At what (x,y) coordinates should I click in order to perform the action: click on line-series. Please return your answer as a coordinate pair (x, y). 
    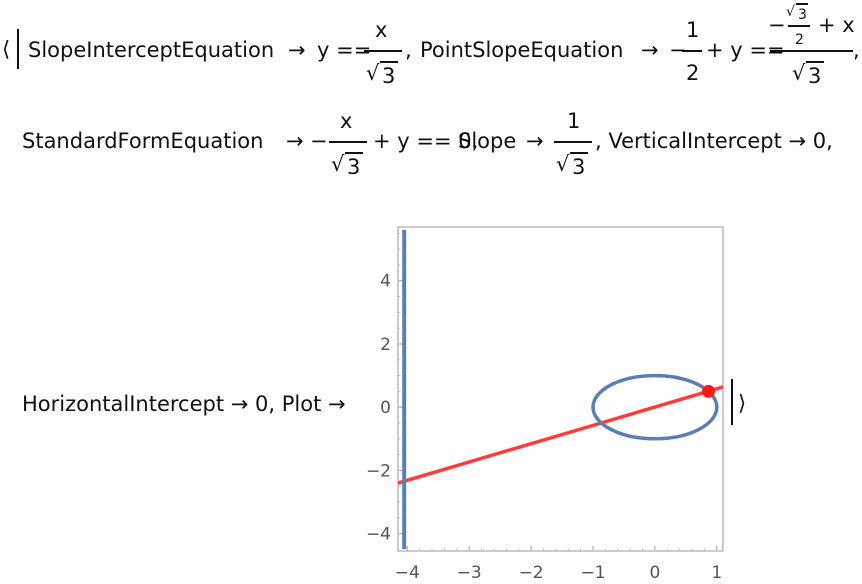
    Looking at the image, I should click on (560, 435).